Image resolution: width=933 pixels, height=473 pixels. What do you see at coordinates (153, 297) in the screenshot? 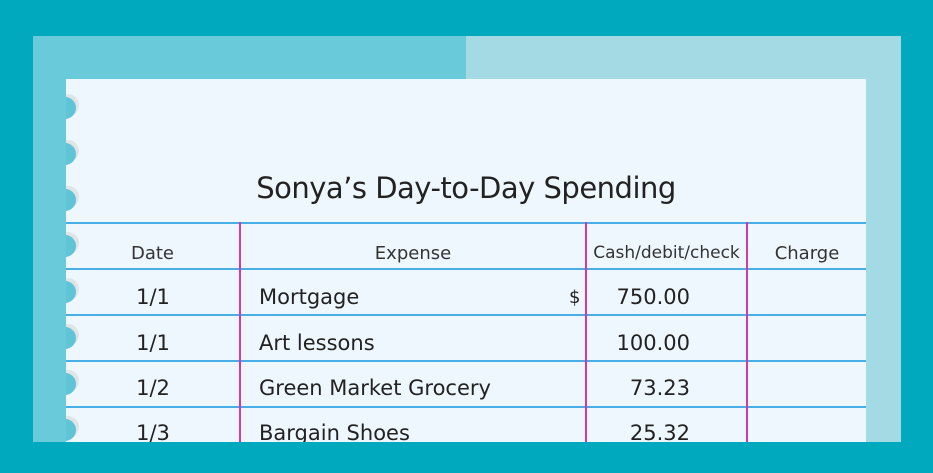
I see `row-1-date: 1/1` at bounding box center [153, 297].